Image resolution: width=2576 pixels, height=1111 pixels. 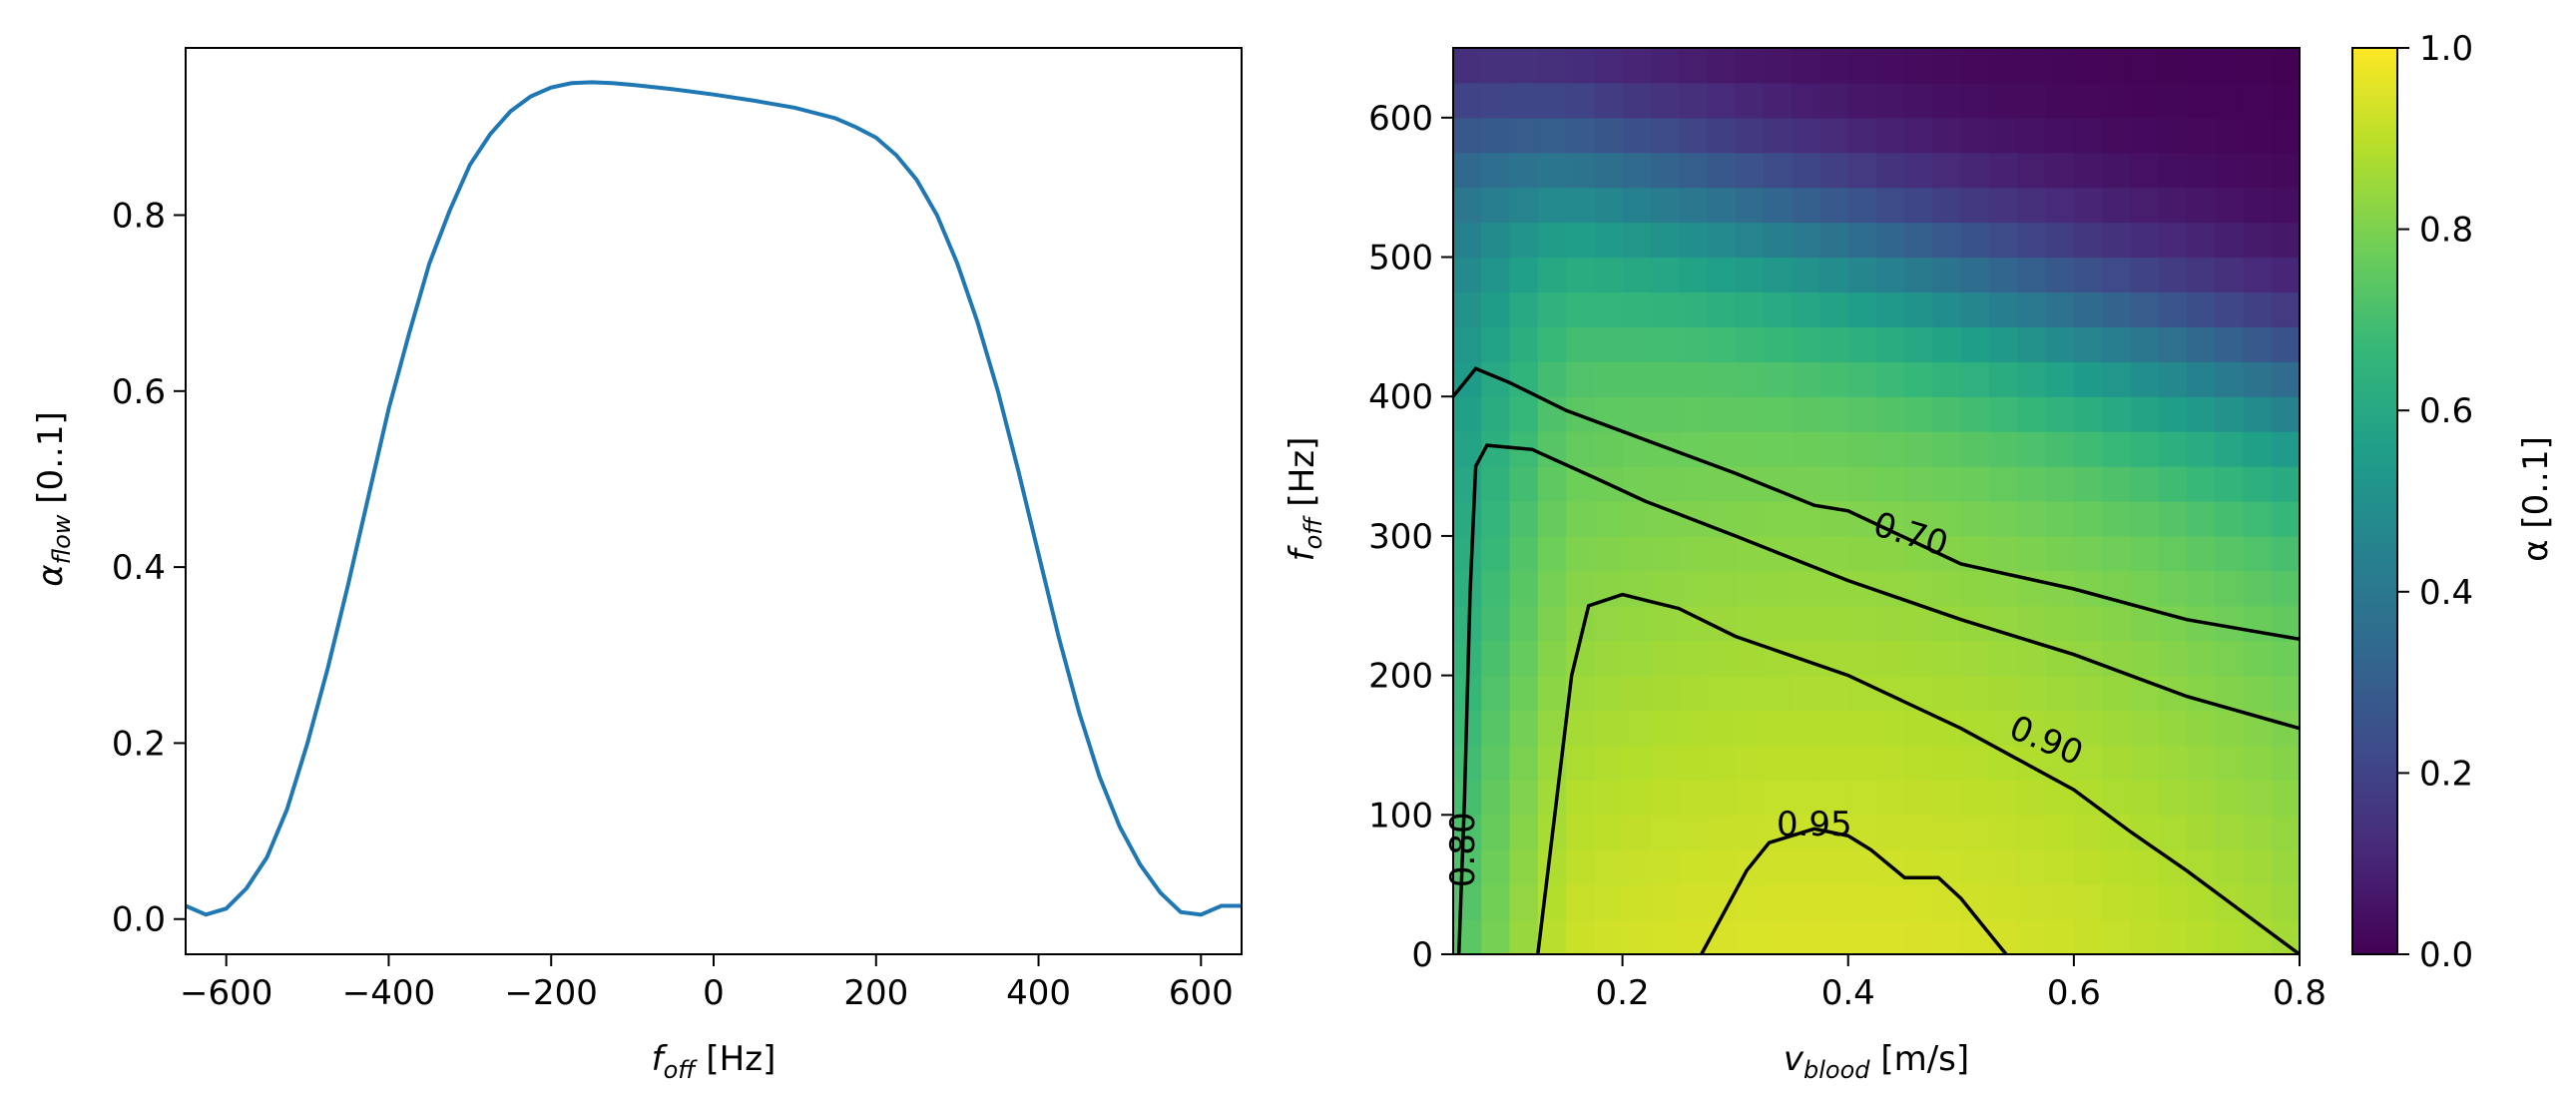 I want to click on y-tick-label: 300, so click(x=1400, y=537).